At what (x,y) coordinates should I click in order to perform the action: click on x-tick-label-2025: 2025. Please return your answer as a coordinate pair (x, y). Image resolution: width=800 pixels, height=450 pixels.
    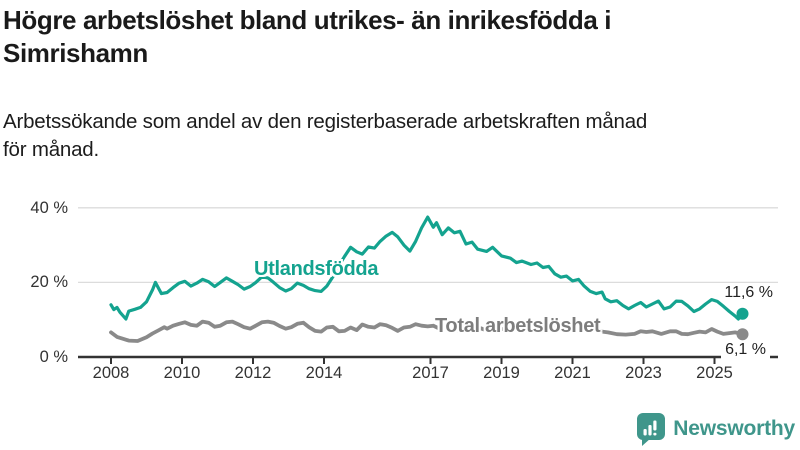
    Looking at the image, I should click on (714, 373).